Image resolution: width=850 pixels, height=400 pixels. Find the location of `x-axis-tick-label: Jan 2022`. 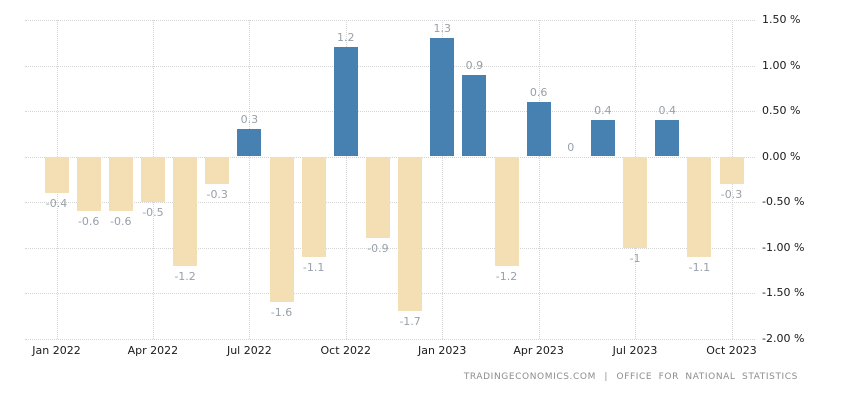

x-axis-tick-label: Jan 2022 is located at coordinates (56, 350).